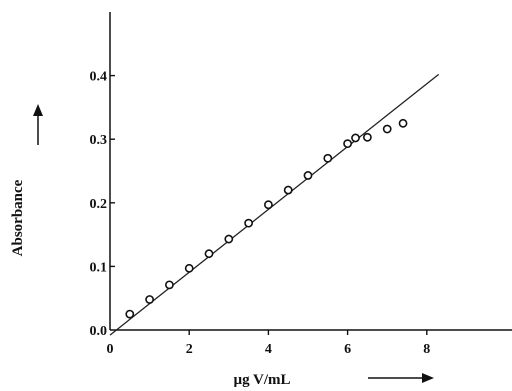 Image resolution: width=512 pixels, height=391 pixels. I want to click on x-axis-label: µg V/mL, so click(261, 380).